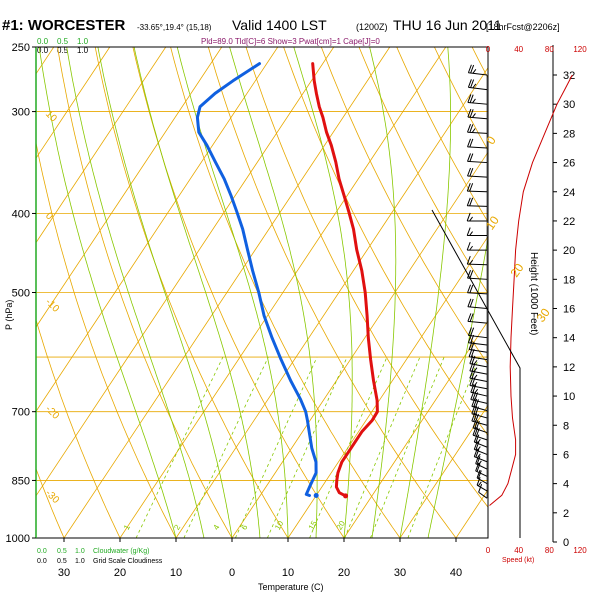 The height and width of the screenshot is (600, 600). Describe the element at coordinates (177, 527) in the screenshot. I see `mixing-ratio-label: 2` at that location.